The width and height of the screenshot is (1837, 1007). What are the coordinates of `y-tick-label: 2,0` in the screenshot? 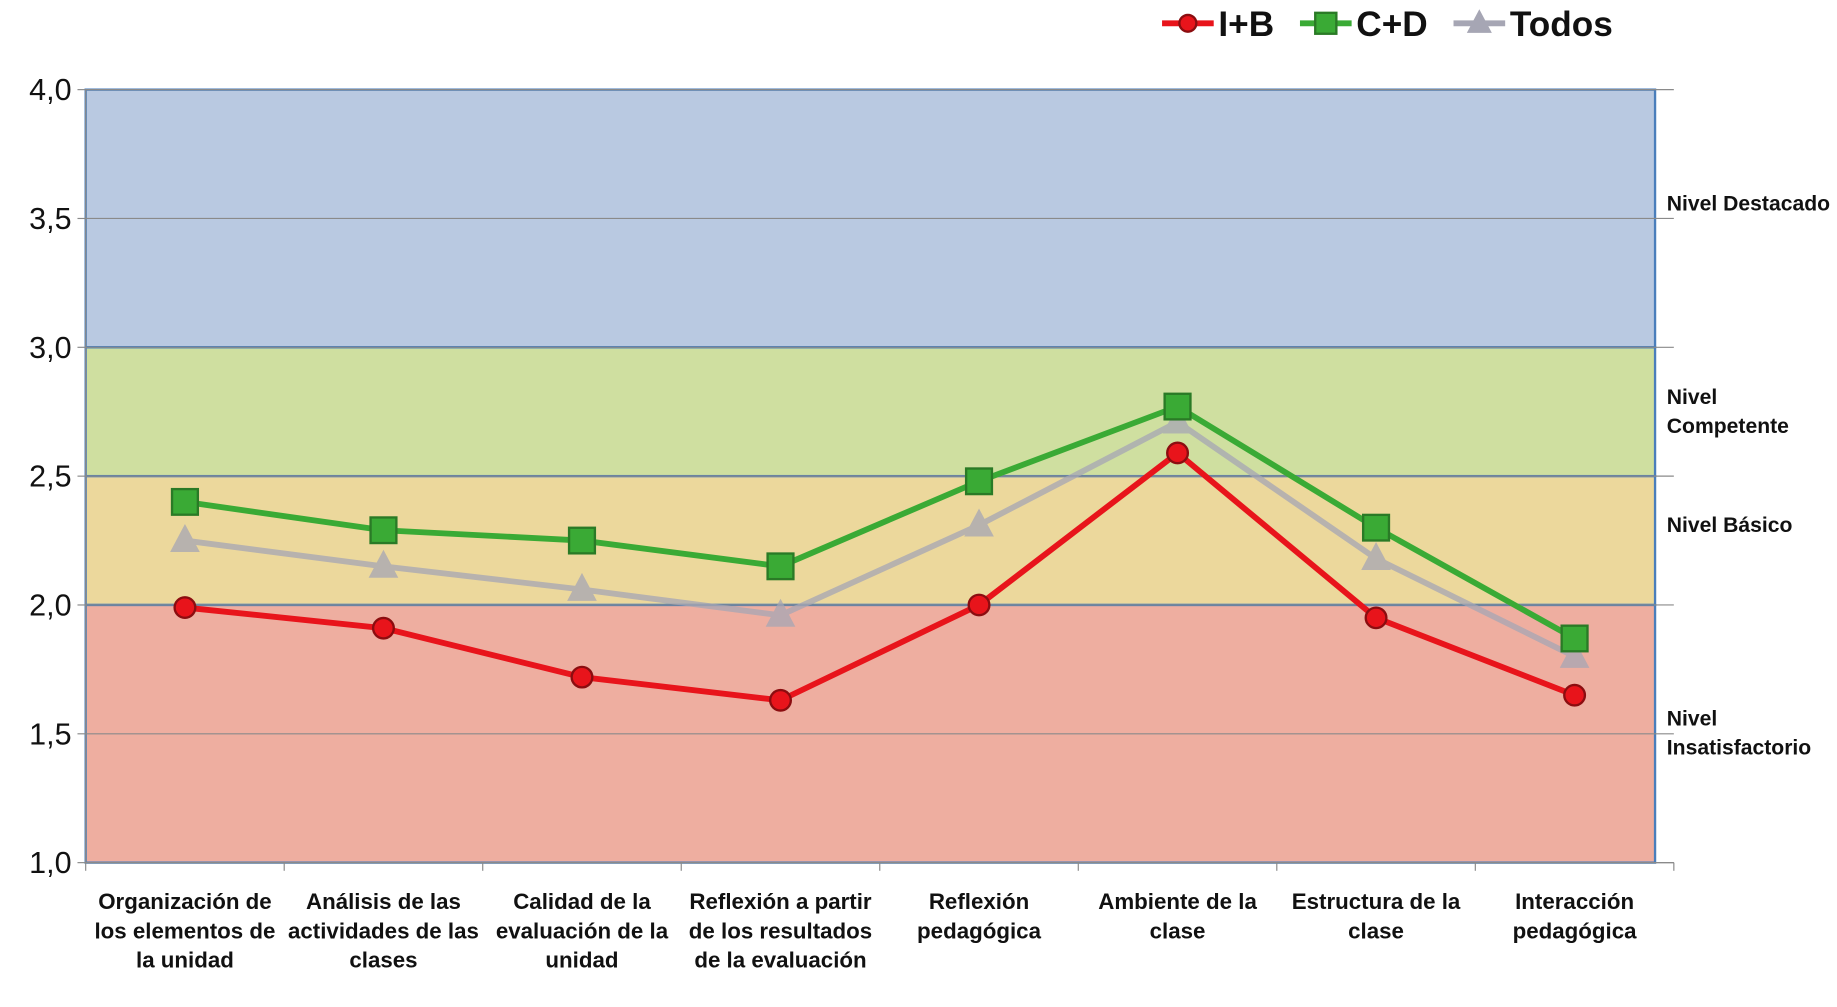 It's located at (50, 606).